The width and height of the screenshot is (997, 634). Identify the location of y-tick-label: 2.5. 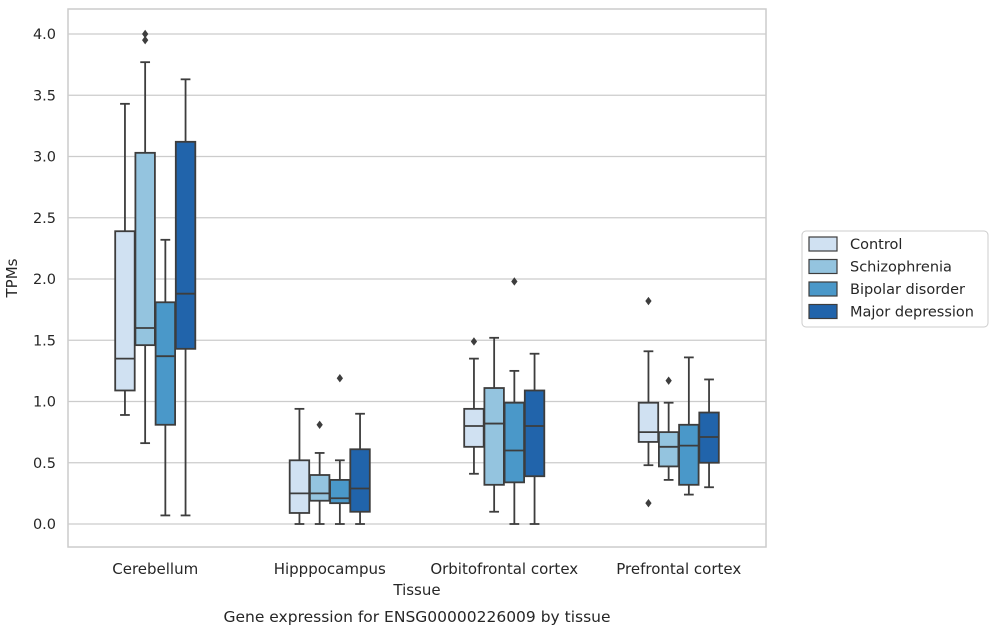
(44, 219).